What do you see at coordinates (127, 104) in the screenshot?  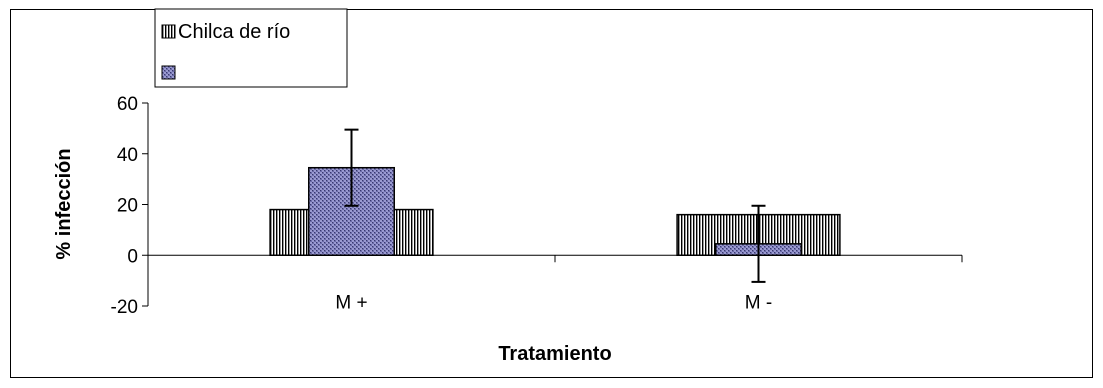 I see `y-tick-label: 60` at bounding box center [127, 104].